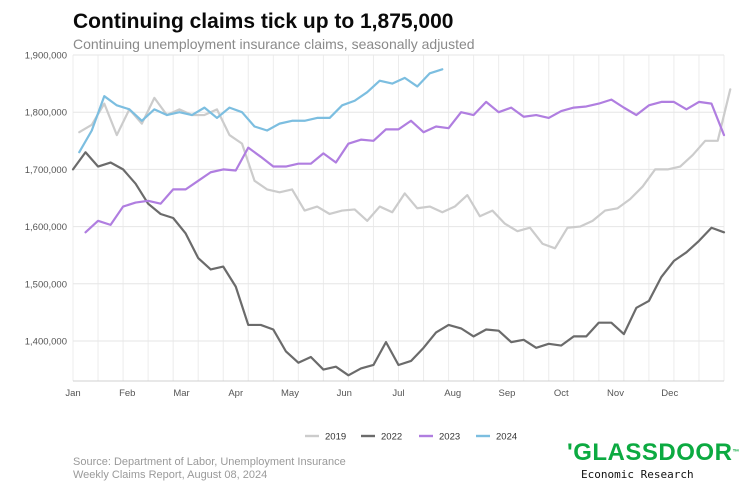 This screenshot has height=494, width=740. I want to click on y-tick-label: 1,400,000, so click(46, 341).